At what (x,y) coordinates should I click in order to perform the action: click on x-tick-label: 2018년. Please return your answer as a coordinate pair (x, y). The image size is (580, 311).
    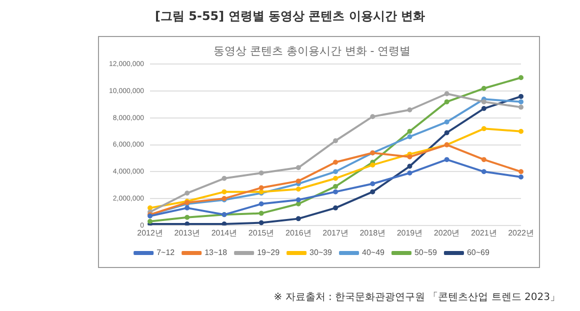
    Looking at the image, I should click on (373, 233).